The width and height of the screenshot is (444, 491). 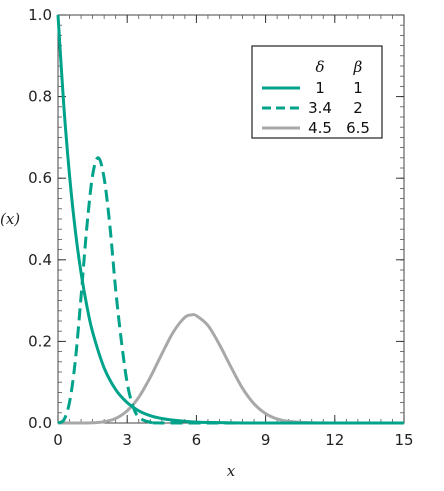 I want to click on x-tick-label: 9, so click(x=266, y=440).